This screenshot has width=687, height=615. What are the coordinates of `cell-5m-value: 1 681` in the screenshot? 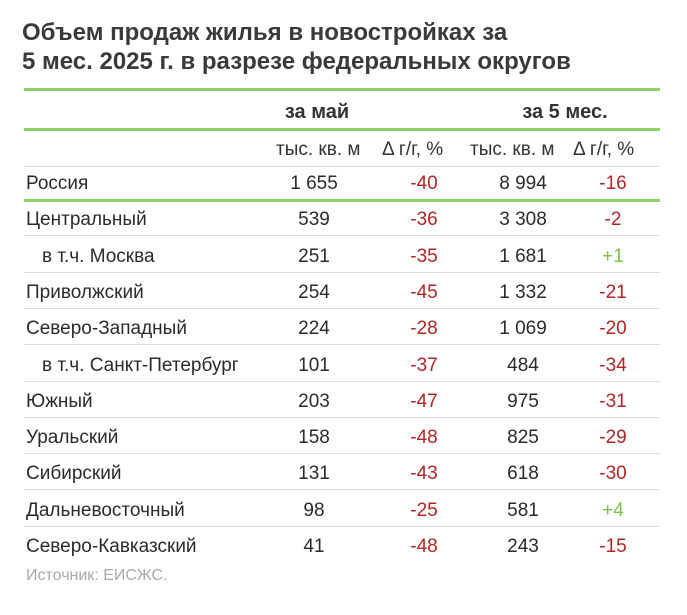 It's located at (523, 256).